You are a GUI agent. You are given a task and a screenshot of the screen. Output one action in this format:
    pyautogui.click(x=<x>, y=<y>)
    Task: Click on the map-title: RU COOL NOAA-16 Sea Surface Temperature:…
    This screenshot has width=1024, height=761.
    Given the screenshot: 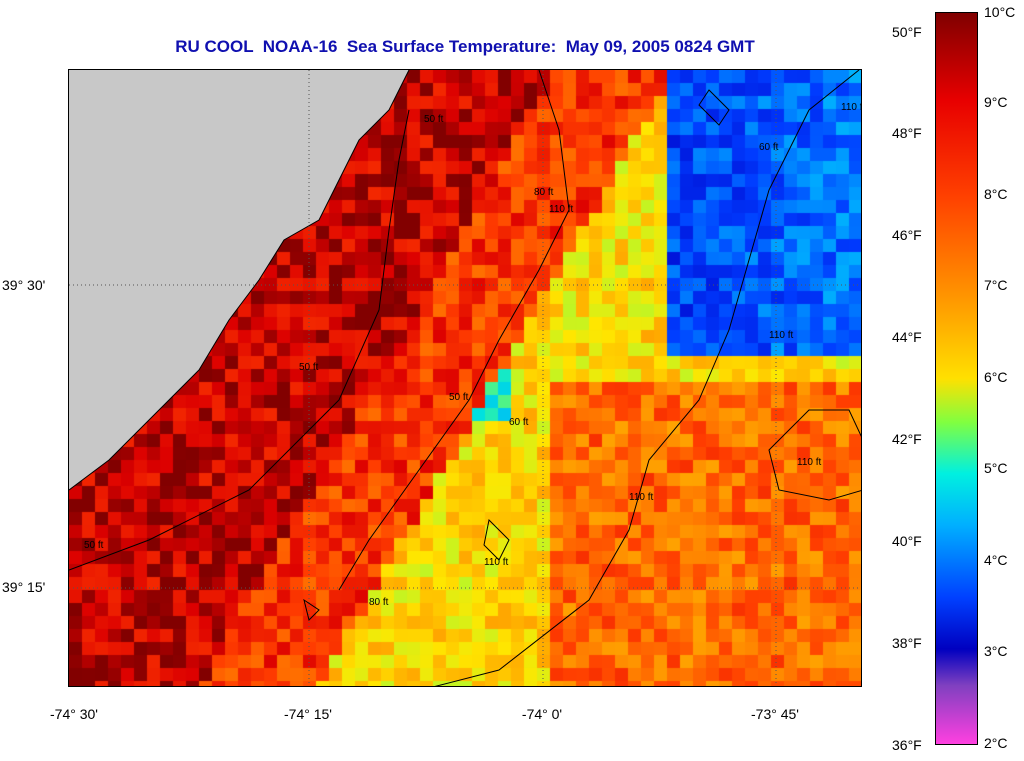 What is the action you would take?
    pyautogui.click(x=465, y=46)
    